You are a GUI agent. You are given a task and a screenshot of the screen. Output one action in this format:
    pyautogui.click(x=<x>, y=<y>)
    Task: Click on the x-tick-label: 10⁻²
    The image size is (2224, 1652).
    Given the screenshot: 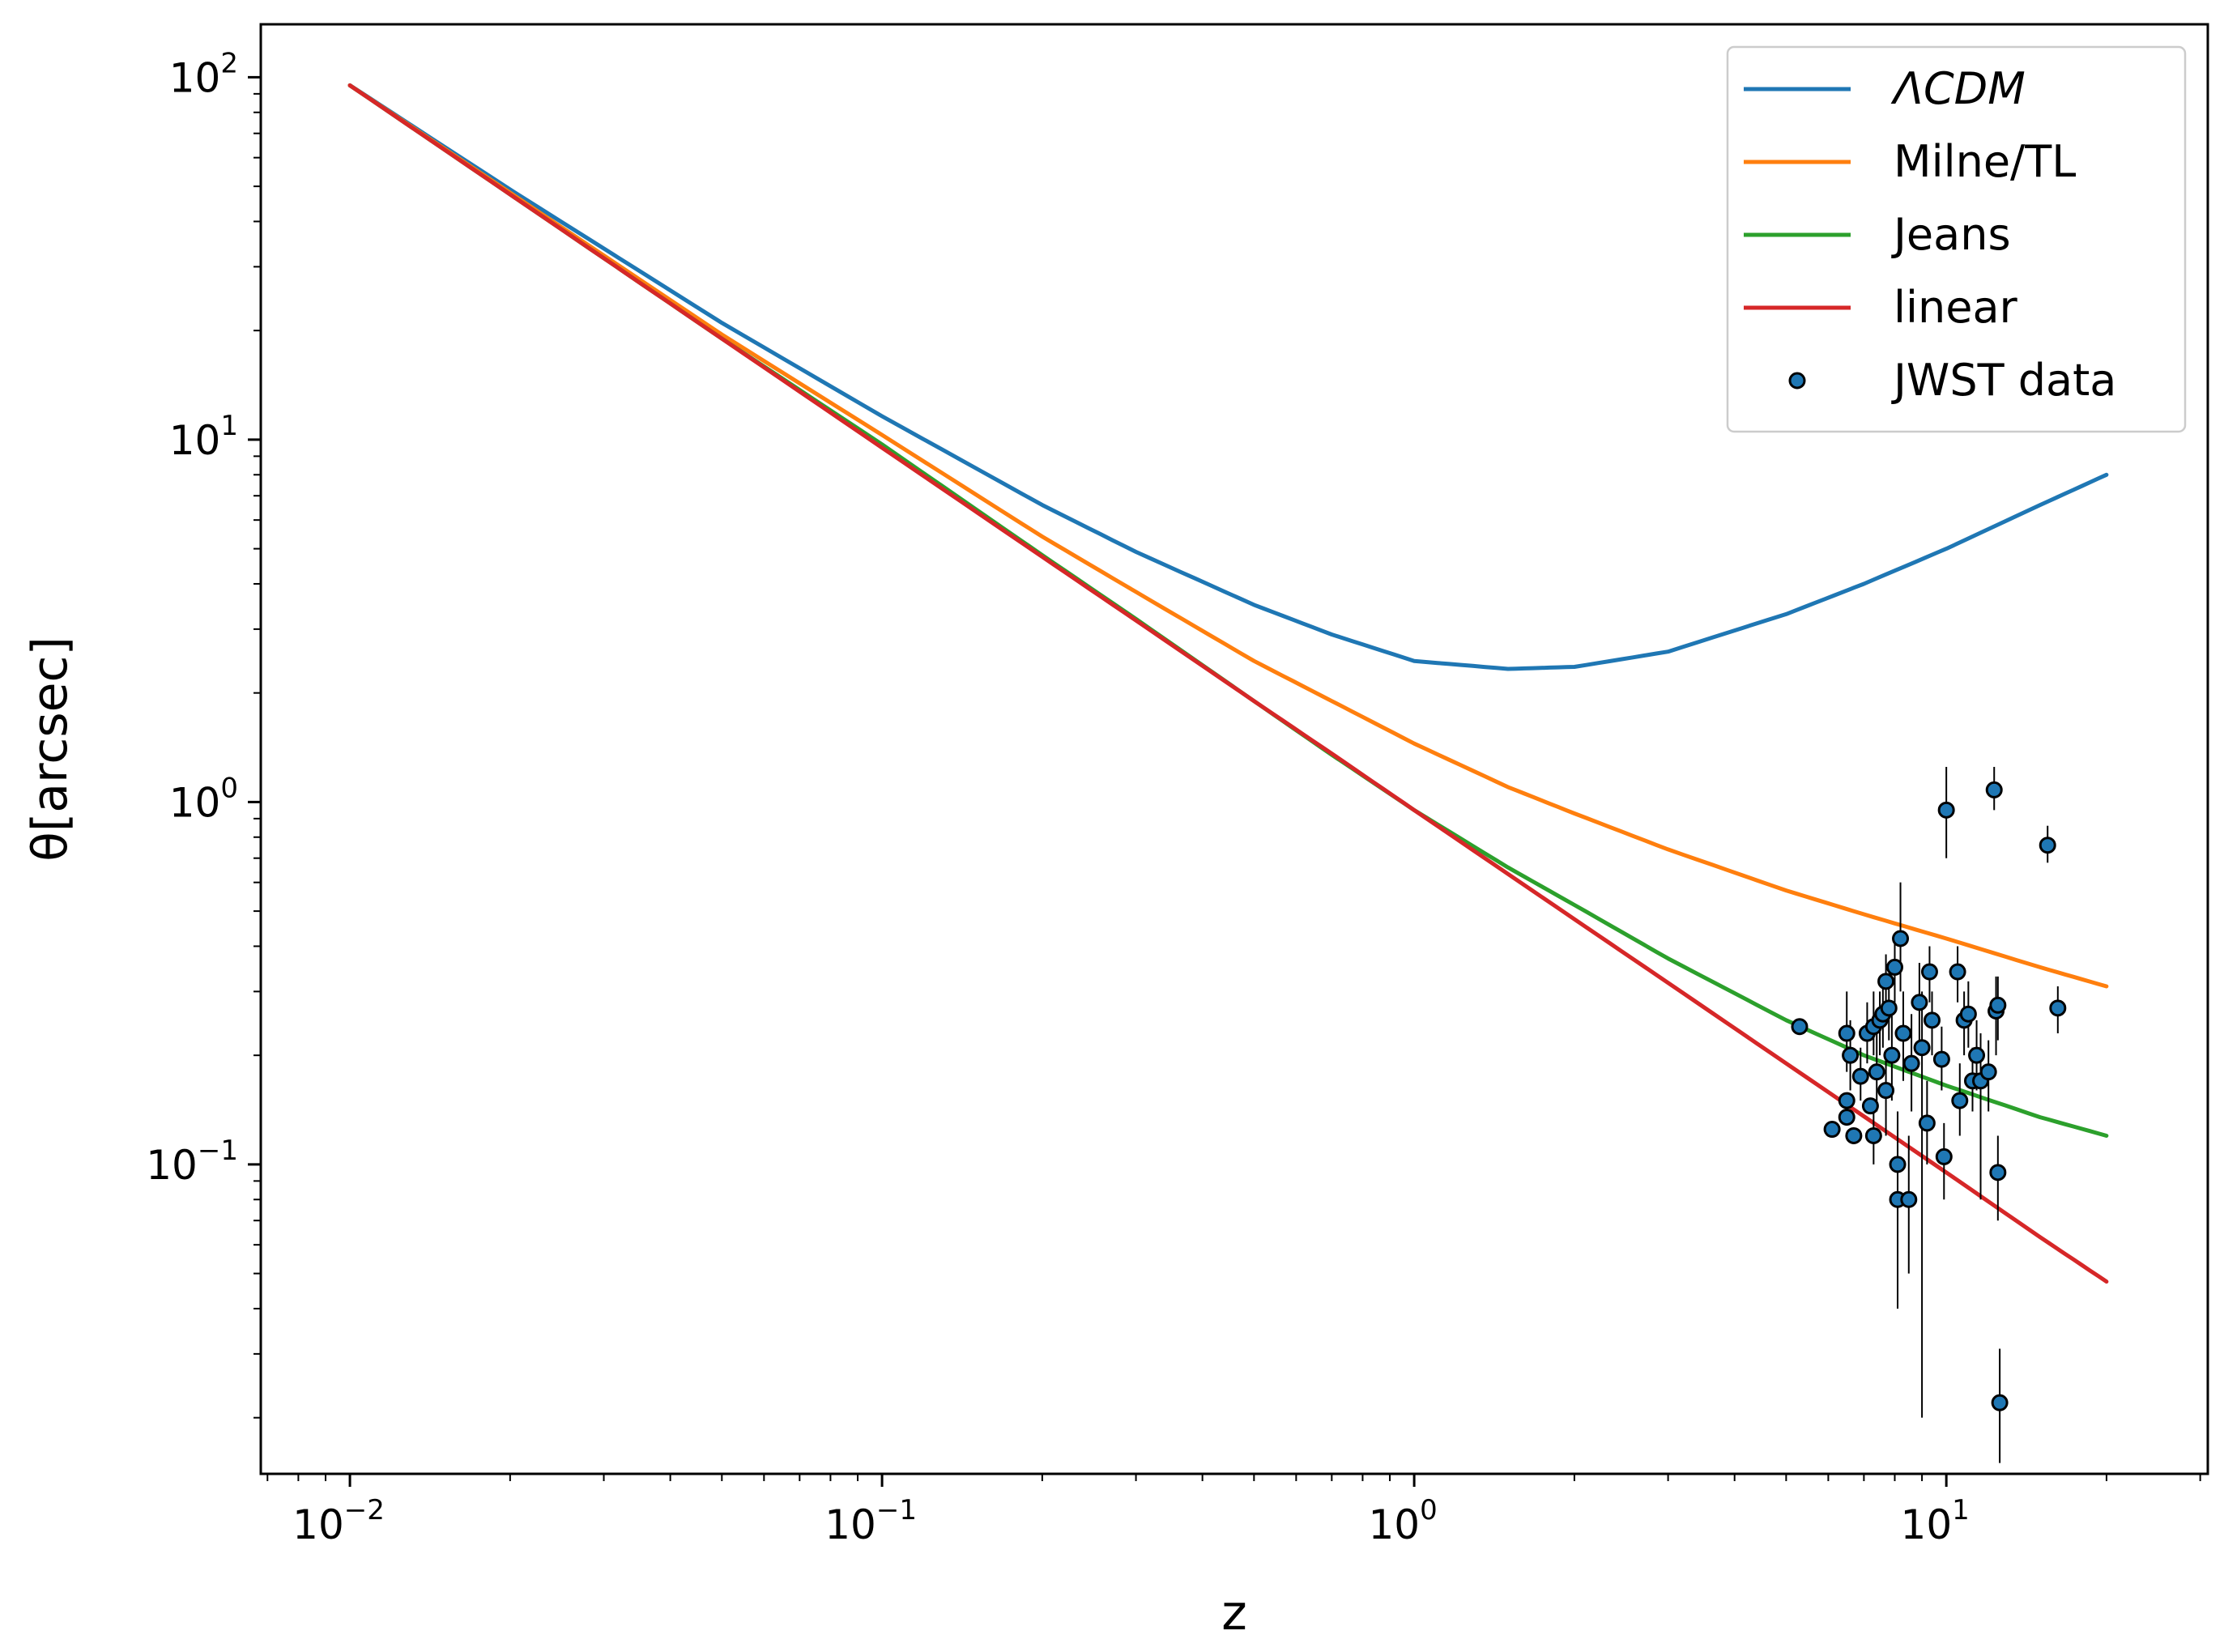 What is the action you would take?
    pyautogui.click(x=338, y=1521)
    